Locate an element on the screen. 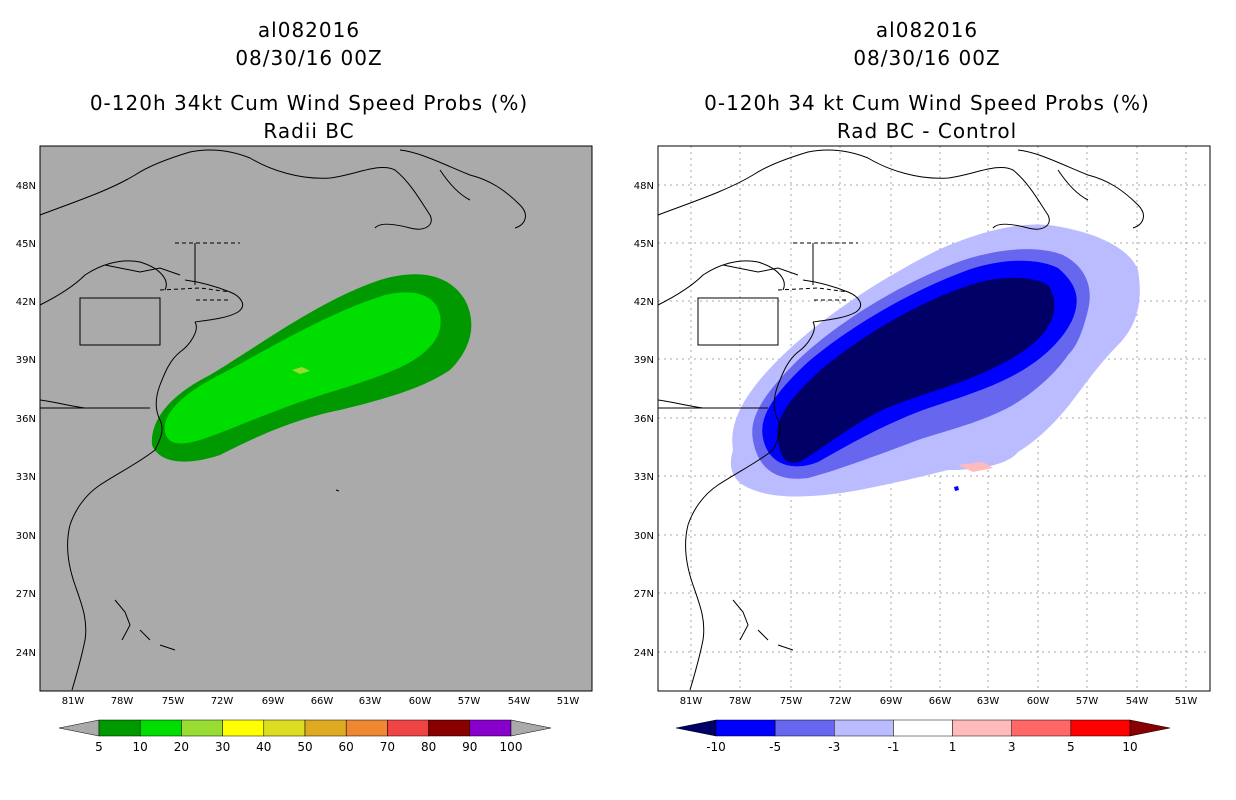 The height and width of the screenshot is (800, 1236). colorbar-label: 3 is located at coordinates (1012, 747).